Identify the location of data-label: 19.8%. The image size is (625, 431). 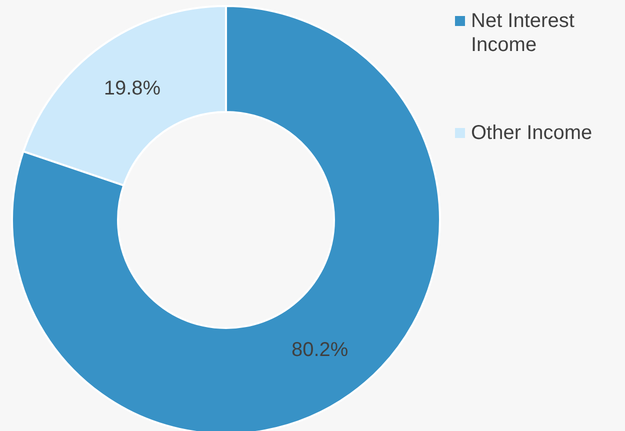
(132, 88).